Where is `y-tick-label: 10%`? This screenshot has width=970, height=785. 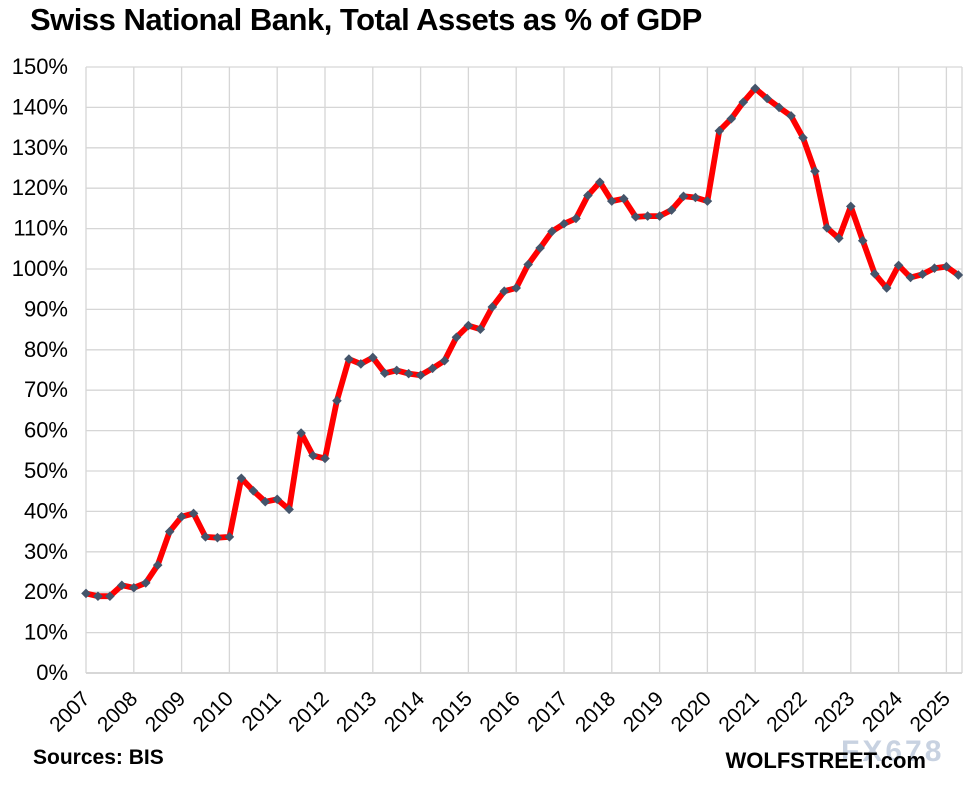
y-tick-label: 10% is located at coordinates (46, 632).